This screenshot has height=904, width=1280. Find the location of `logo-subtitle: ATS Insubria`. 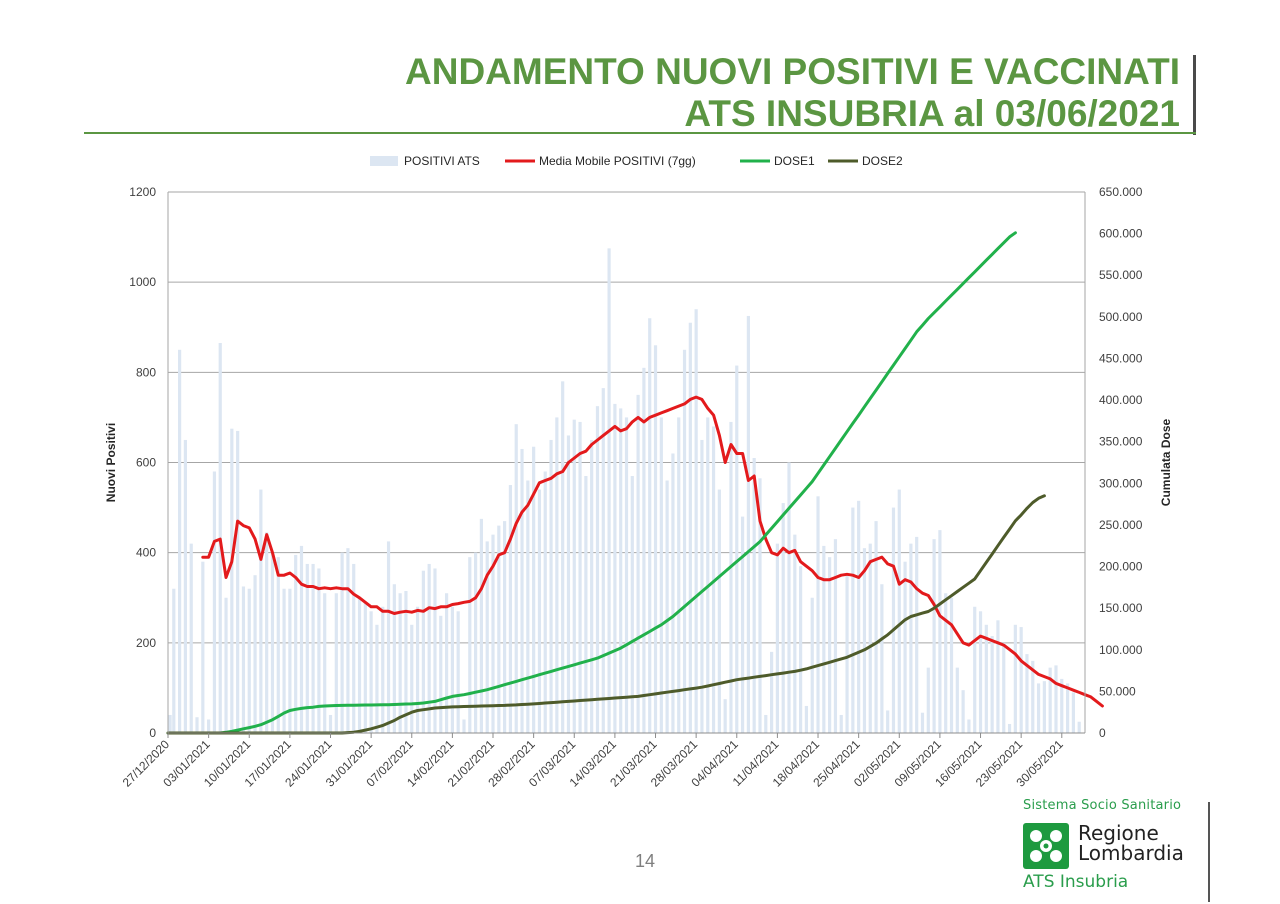

logo-subtitle: ATS Insubria is located at coordinates (1076, 882).